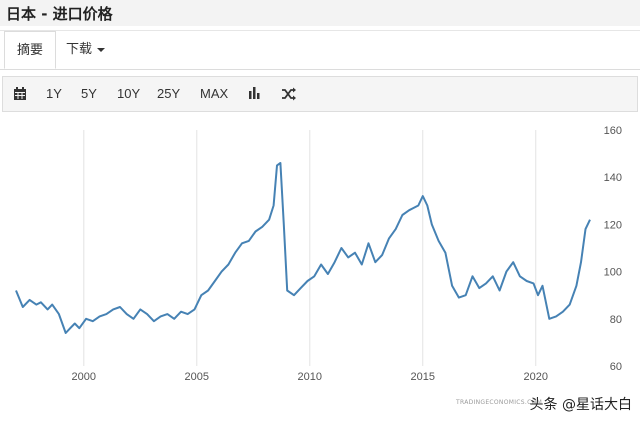 The width and height of the screenshot is (640, 424). What do you see at coordinates (310, 377) in the screenshot?
I see `x-tick-label: 2010` at bounding box center [310, 377].